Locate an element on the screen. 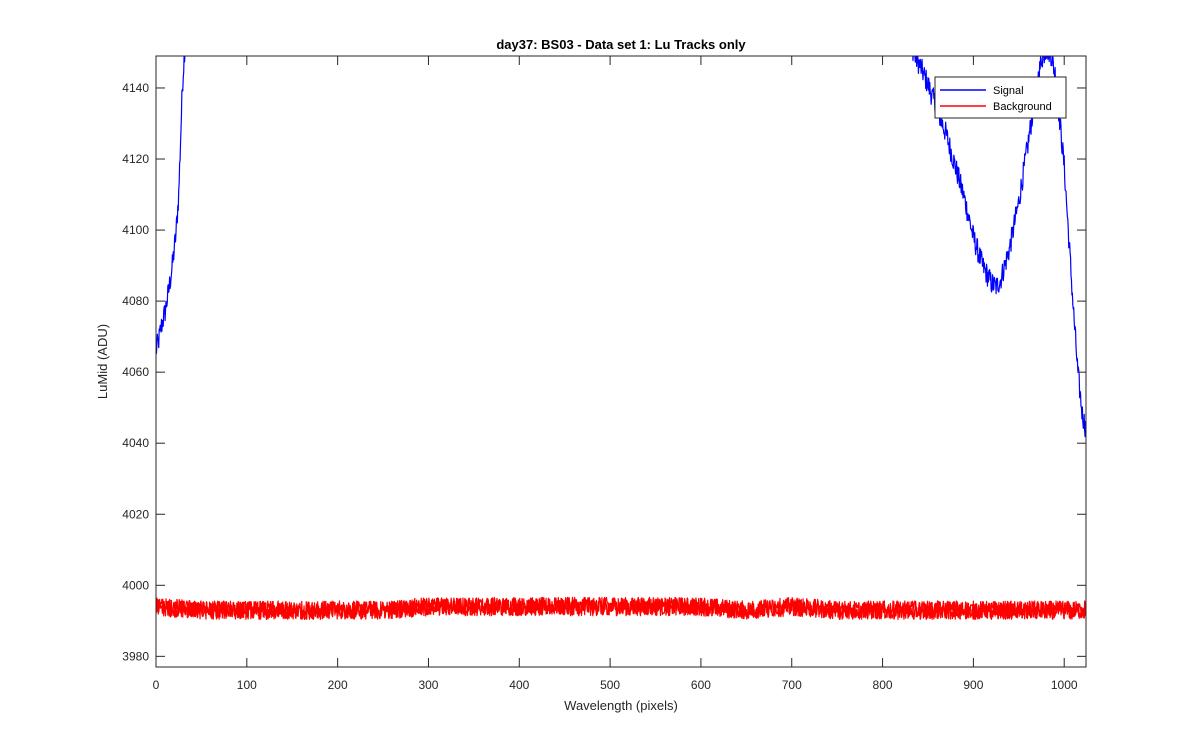 The image size is (1200, 750). x-tick-label: 1000 is located at coordinates (1064, 685).